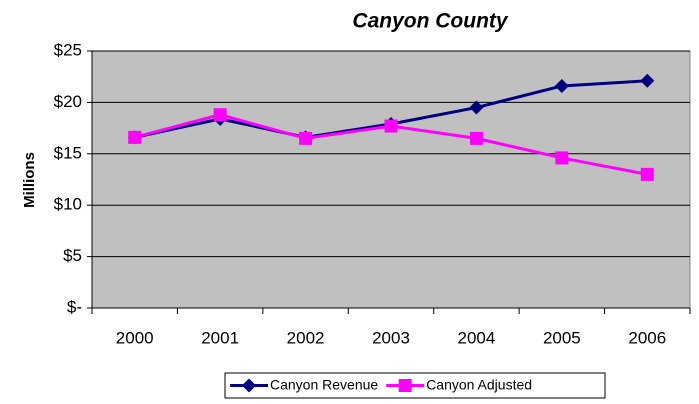  Describe the element at coordinates (68, 101) in the screenshot. I see `y-tick-label: $20` at that location.